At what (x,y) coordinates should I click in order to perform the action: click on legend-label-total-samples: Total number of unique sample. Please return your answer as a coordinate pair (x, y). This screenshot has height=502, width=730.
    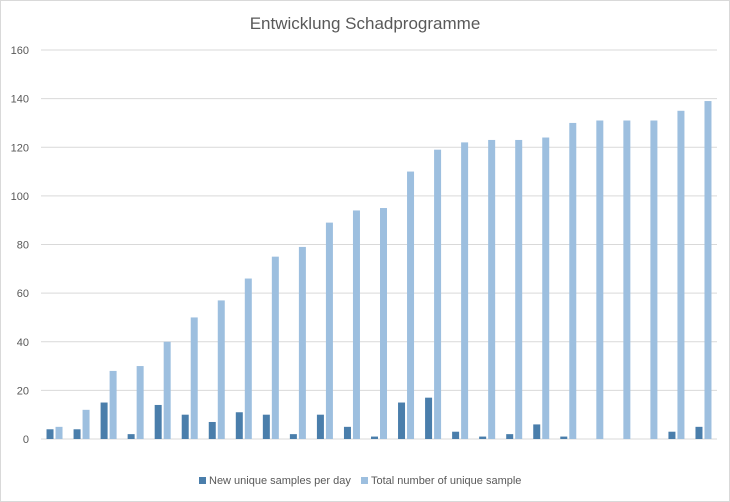
    Looking at the image, I should click on (446, 481).